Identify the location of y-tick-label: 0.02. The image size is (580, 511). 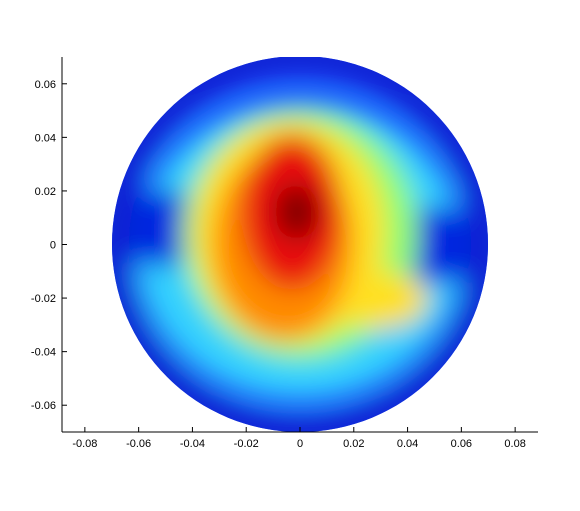
(45, 192).